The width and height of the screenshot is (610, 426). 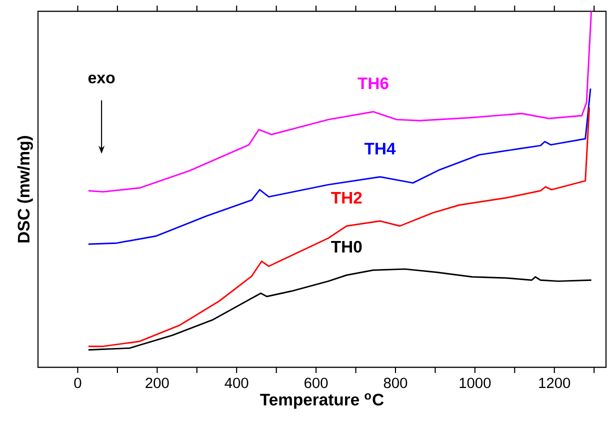 What do you see at coordinates (236, 383) in the screenshot?
I see `x-tick-label: 400` at bounding box center [236, 383].